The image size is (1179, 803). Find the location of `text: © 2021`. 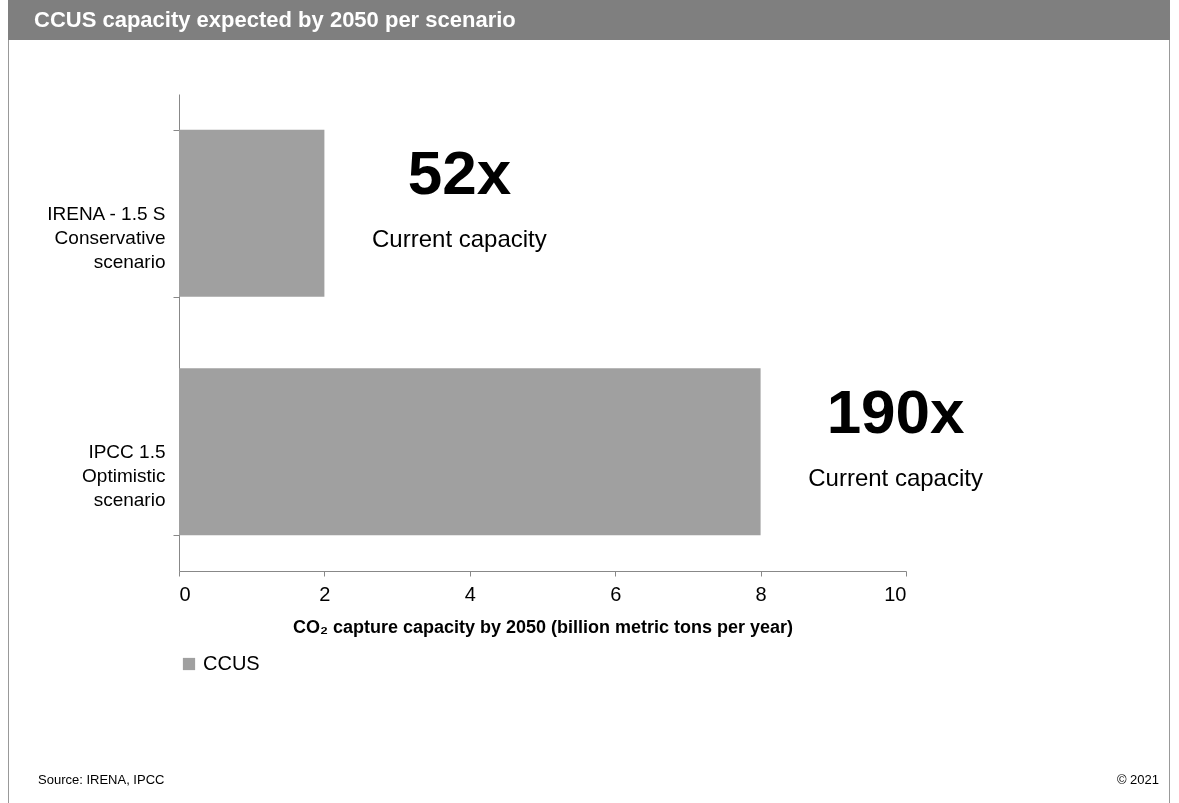

text: © 2021 is located at coordinates (1137, 779).